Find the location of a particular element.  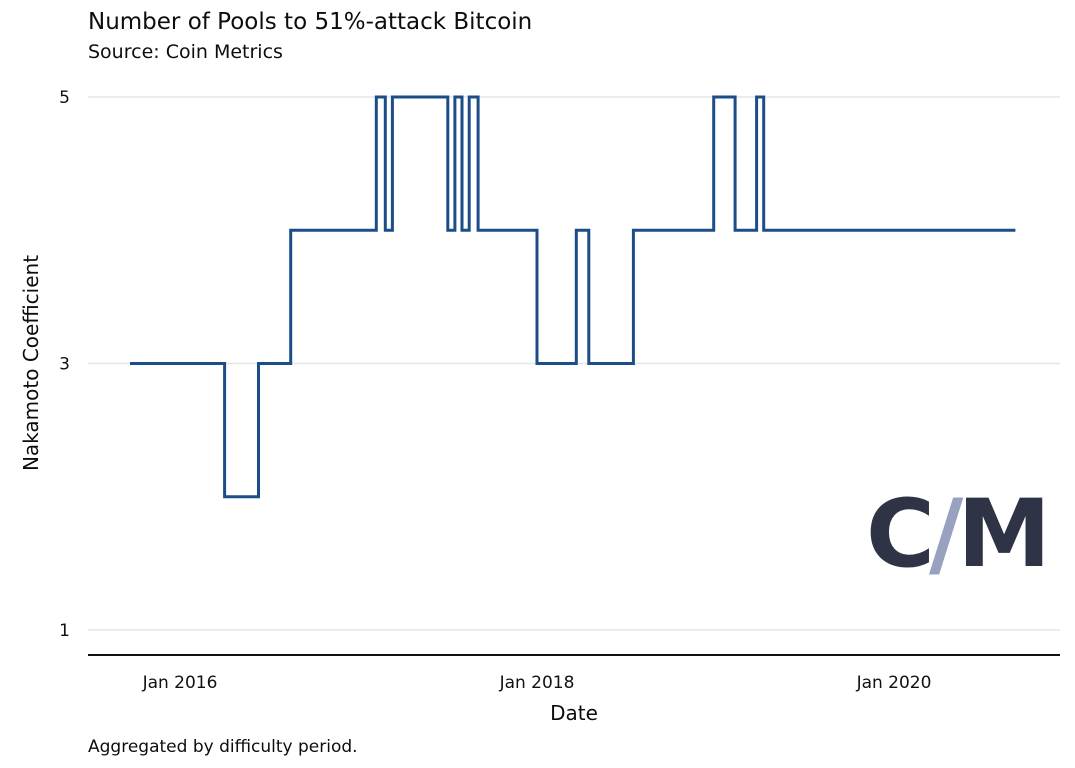

x-axis-title: Date is located at coordinates (574, 713).